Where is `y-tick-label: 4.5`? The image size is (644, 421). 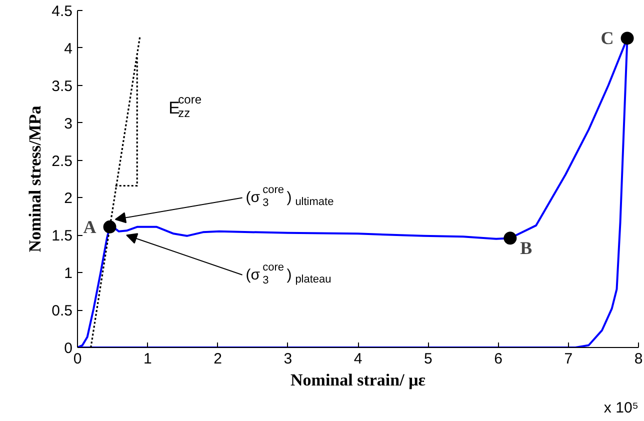 y-tick-label: 4.5 is located at coordinates (62, 11).